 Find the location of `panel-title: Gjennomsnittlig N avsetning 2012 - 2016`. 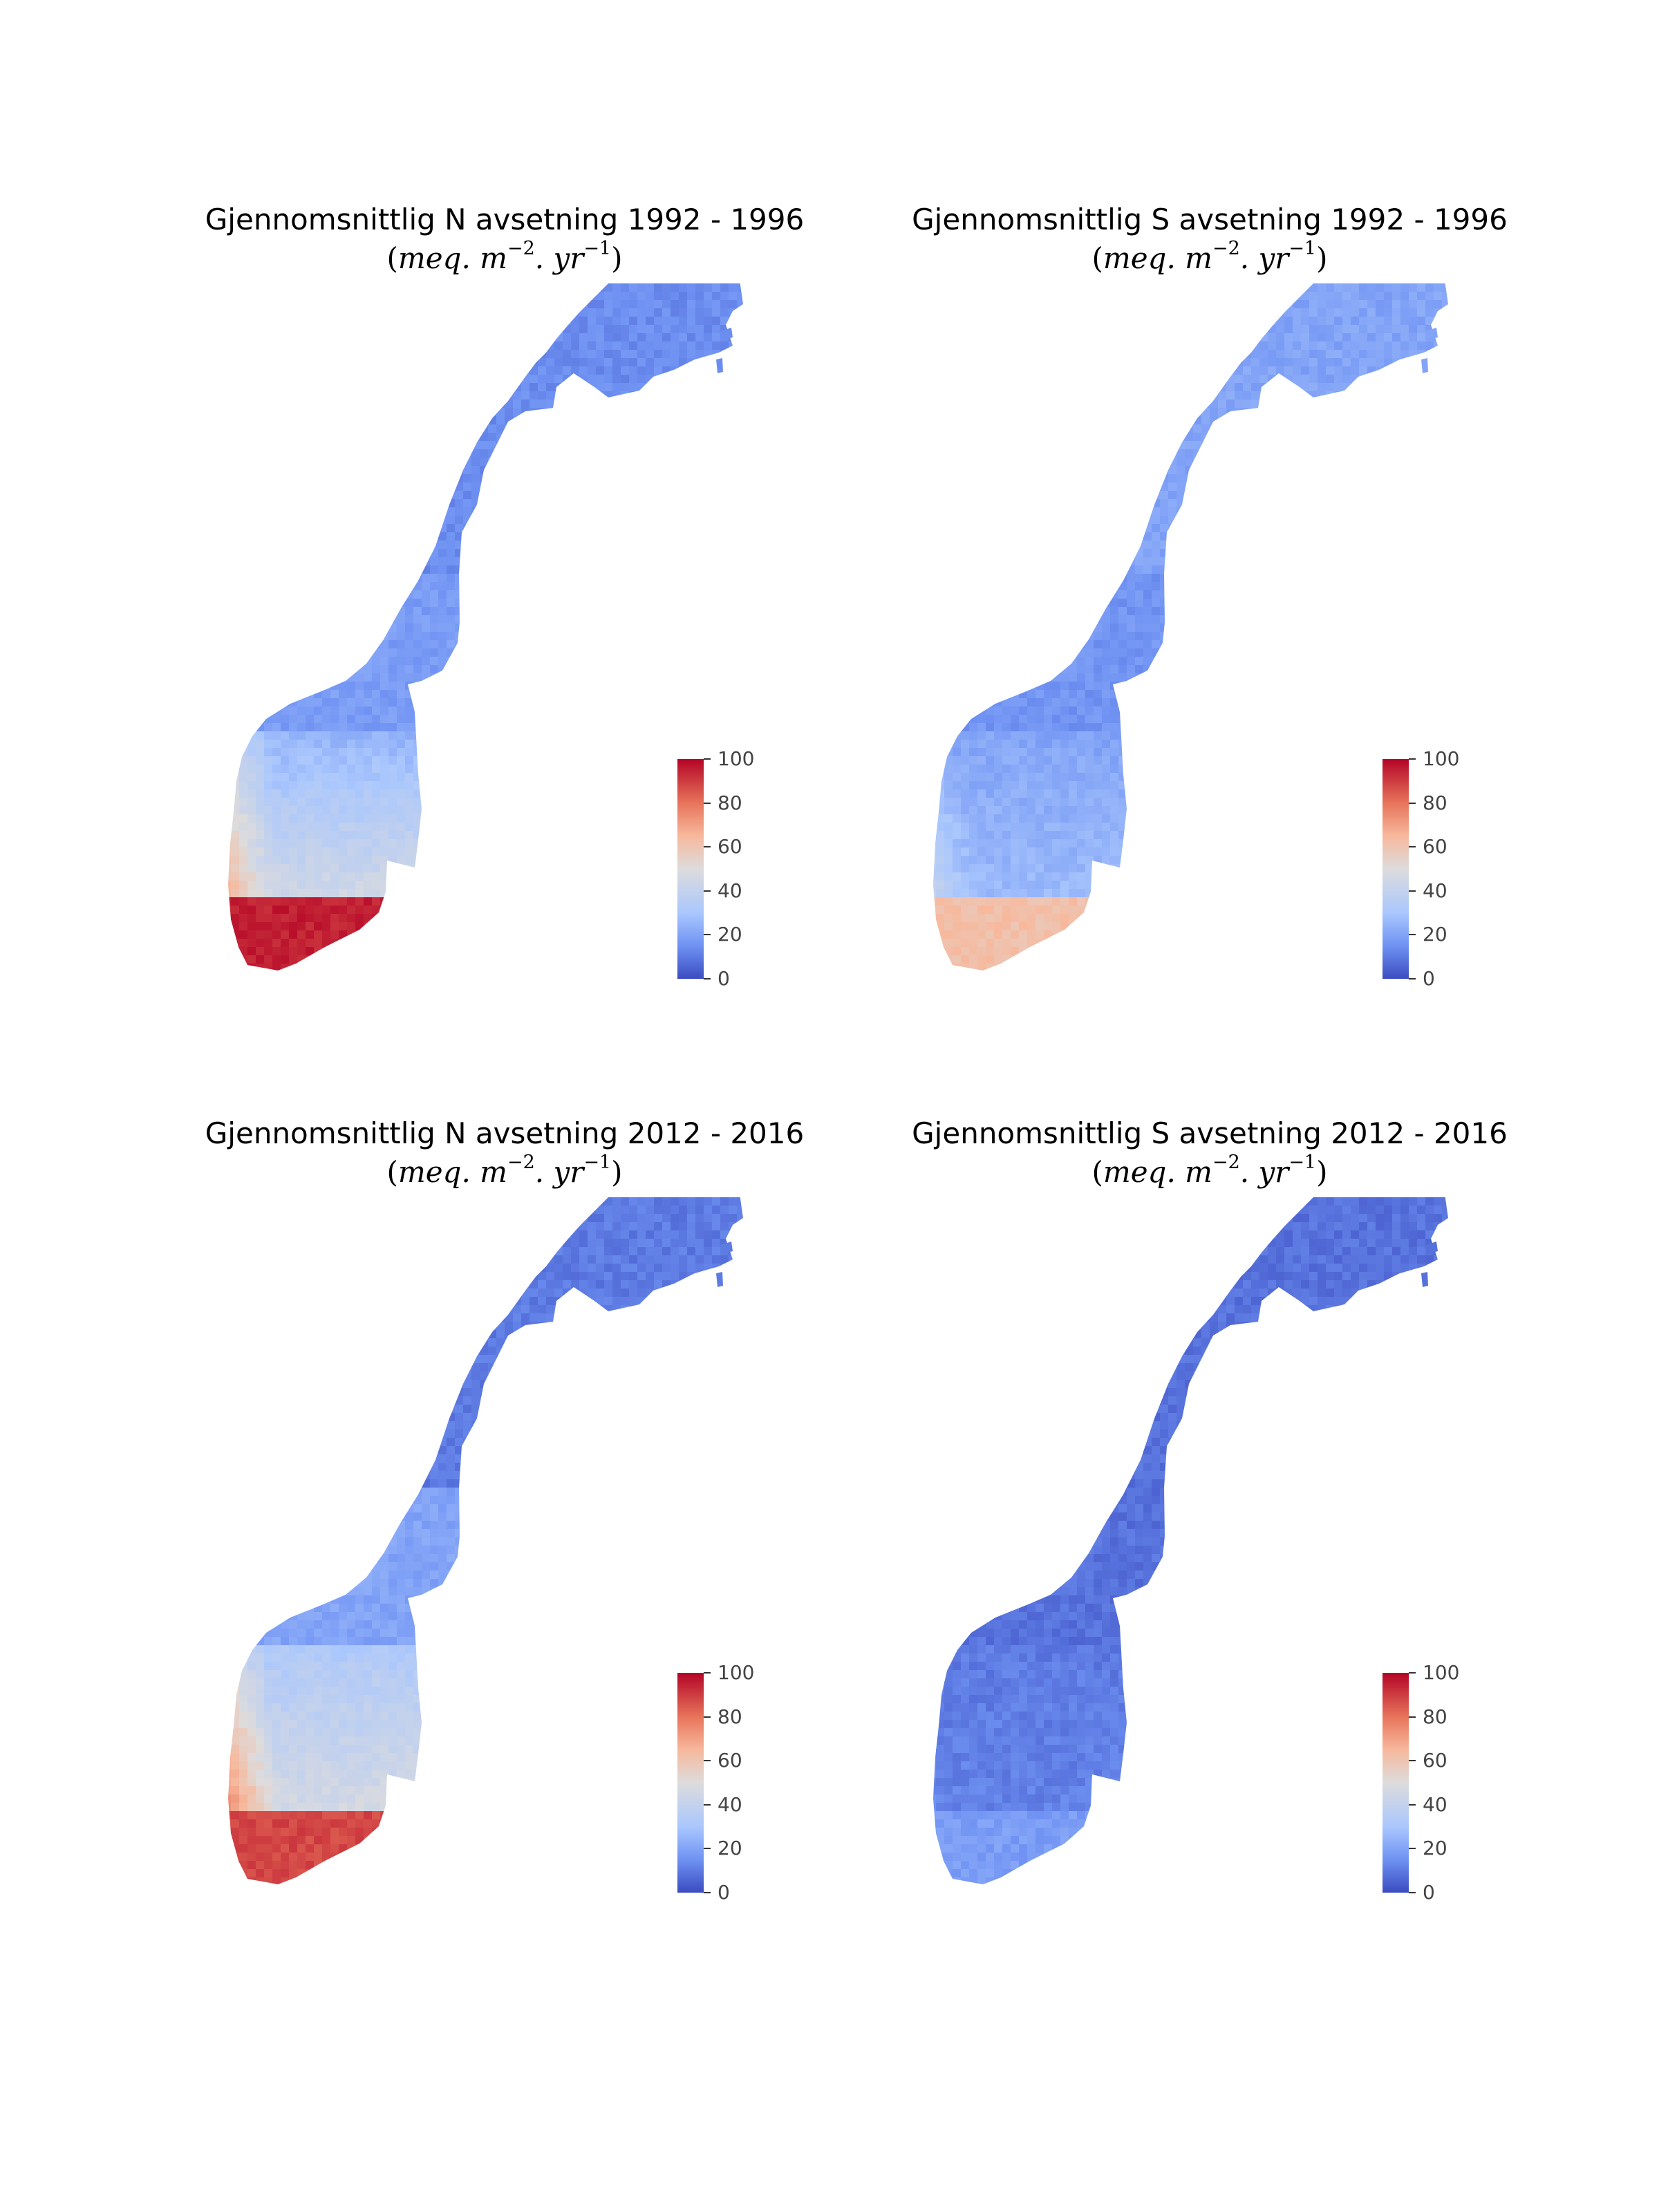

panel-title: Gjennomsnittlig N avsetning 2012 - 2016 is located at coordinates (504, 1133).